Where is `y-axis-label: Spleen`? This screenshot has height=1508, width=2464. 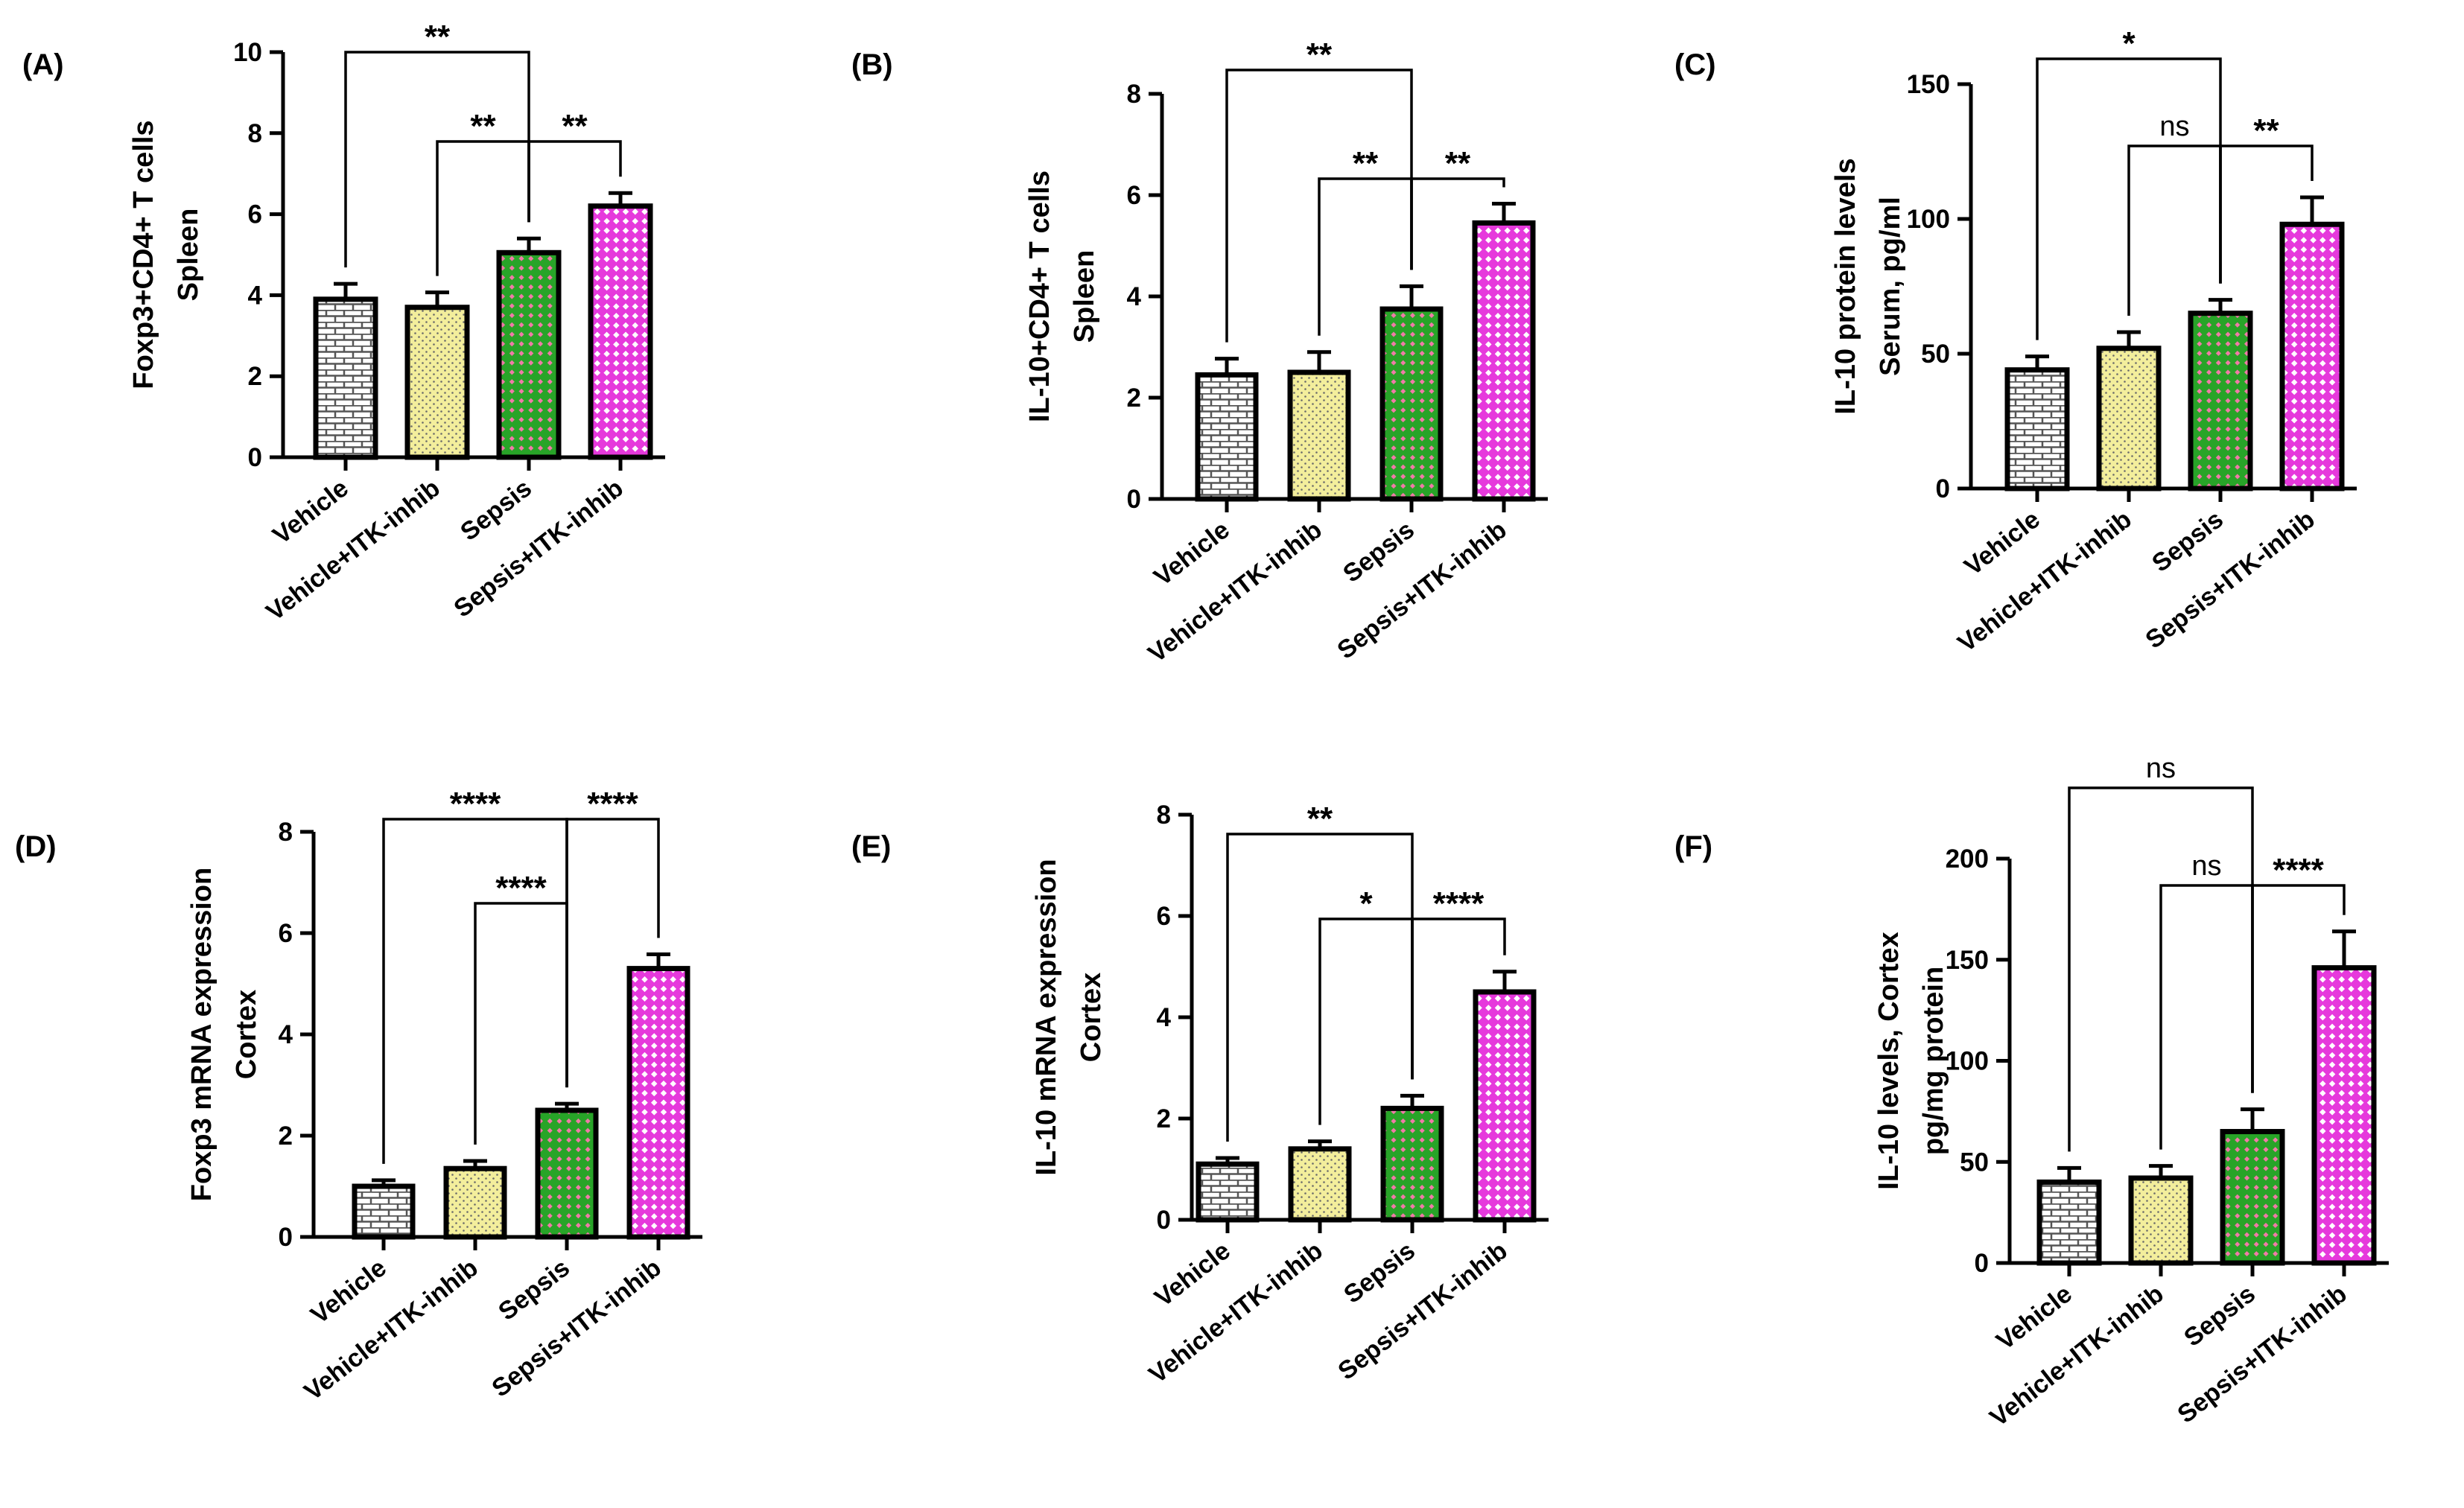 y-axis-label: Spleen is located at coordinates (1084, 296).